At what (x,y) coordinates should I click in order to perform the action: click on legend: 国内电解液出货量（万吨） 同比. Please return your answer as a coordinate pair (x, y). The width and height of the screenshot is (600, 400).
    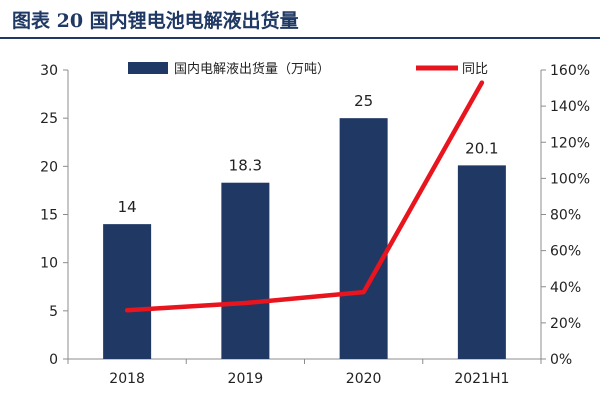
    Looking at the image, I should click on (308, 69).